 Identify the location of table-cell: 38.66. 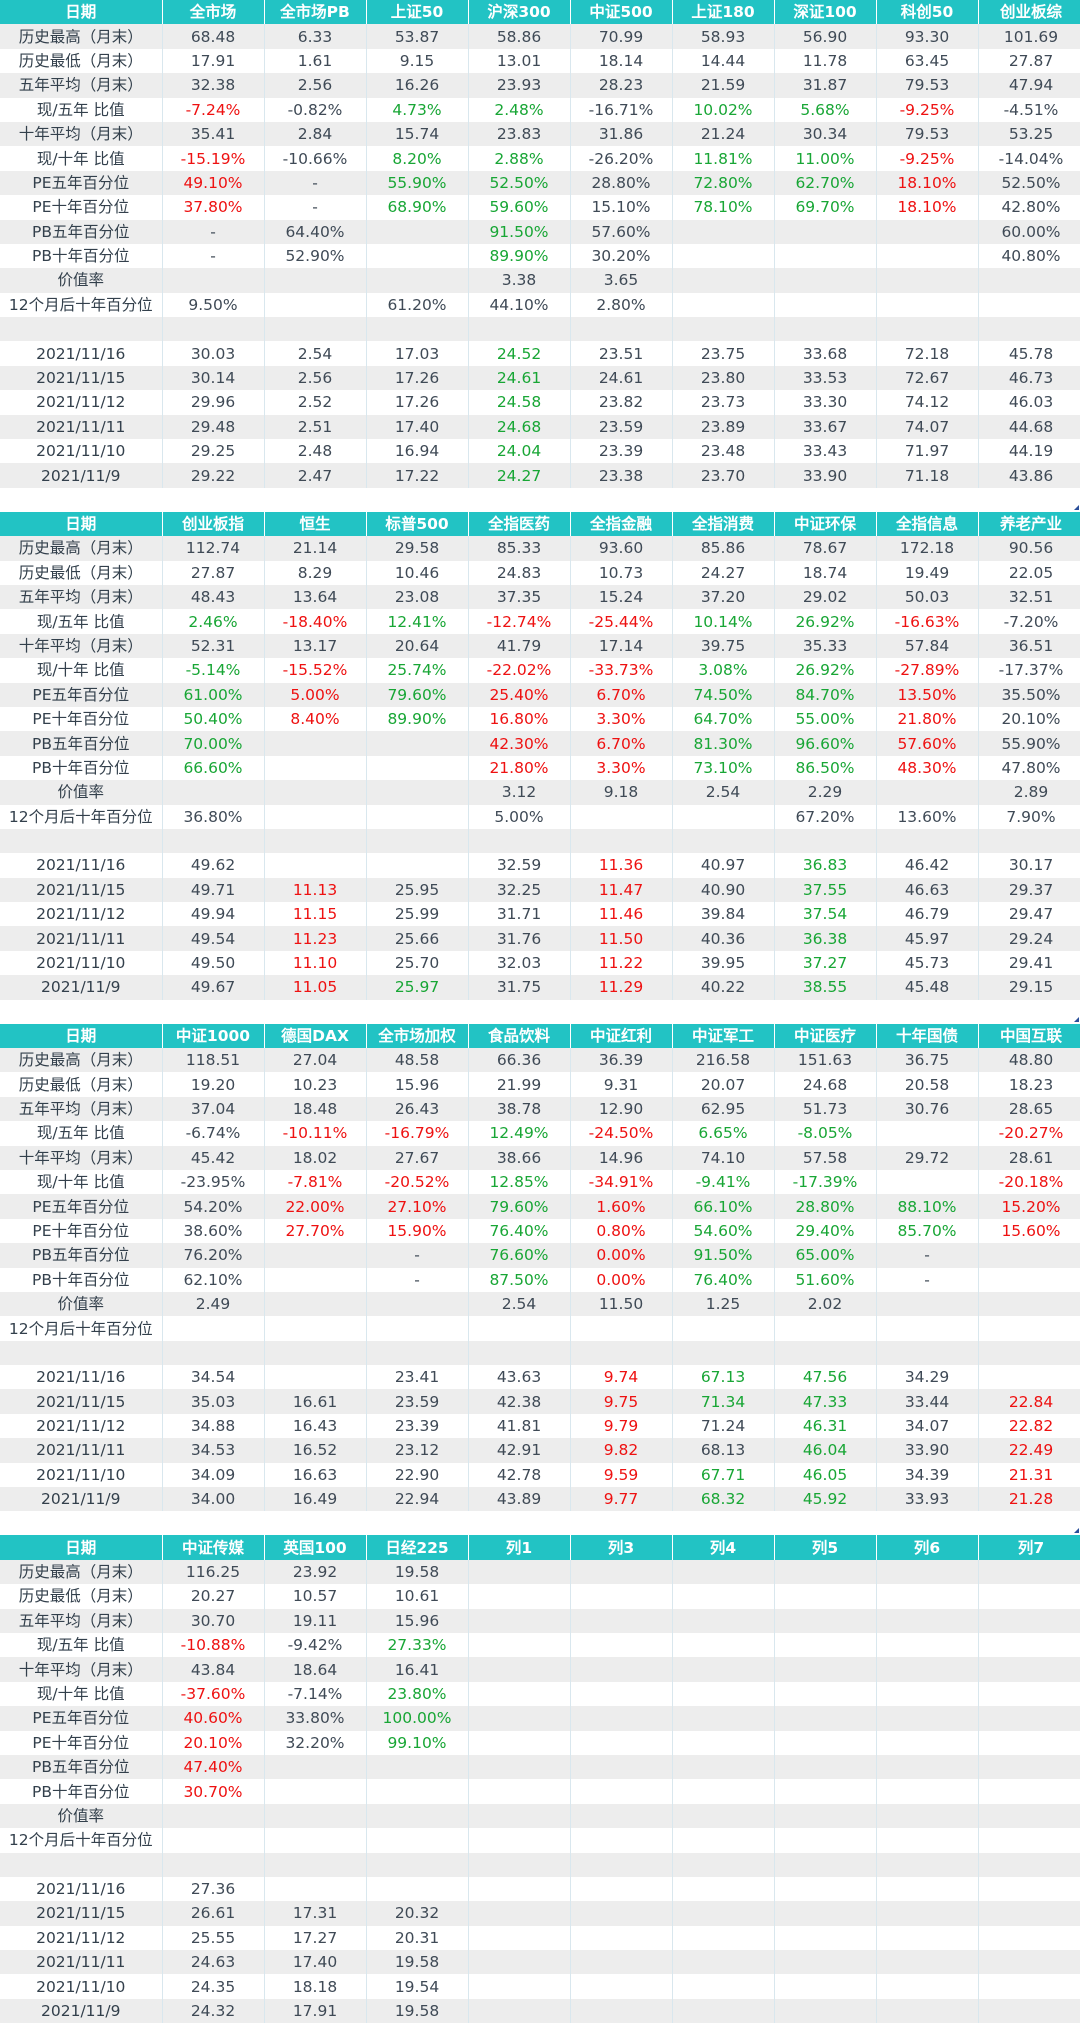
(519, 1157).